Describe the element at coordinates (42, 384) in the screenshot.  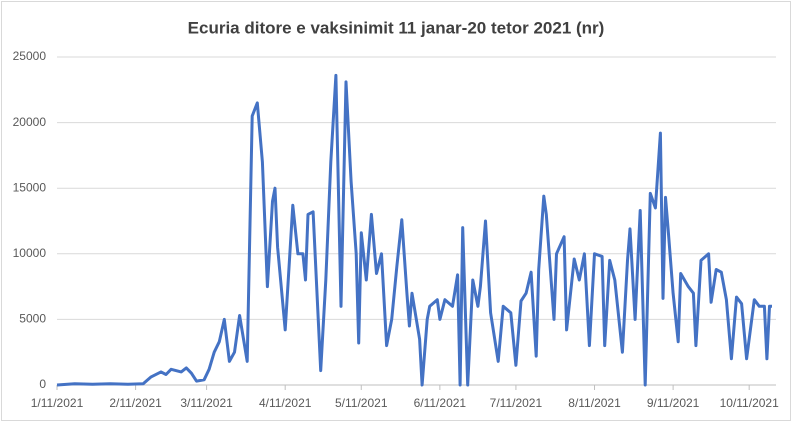
I see `y-tick-label: 0` at that location.